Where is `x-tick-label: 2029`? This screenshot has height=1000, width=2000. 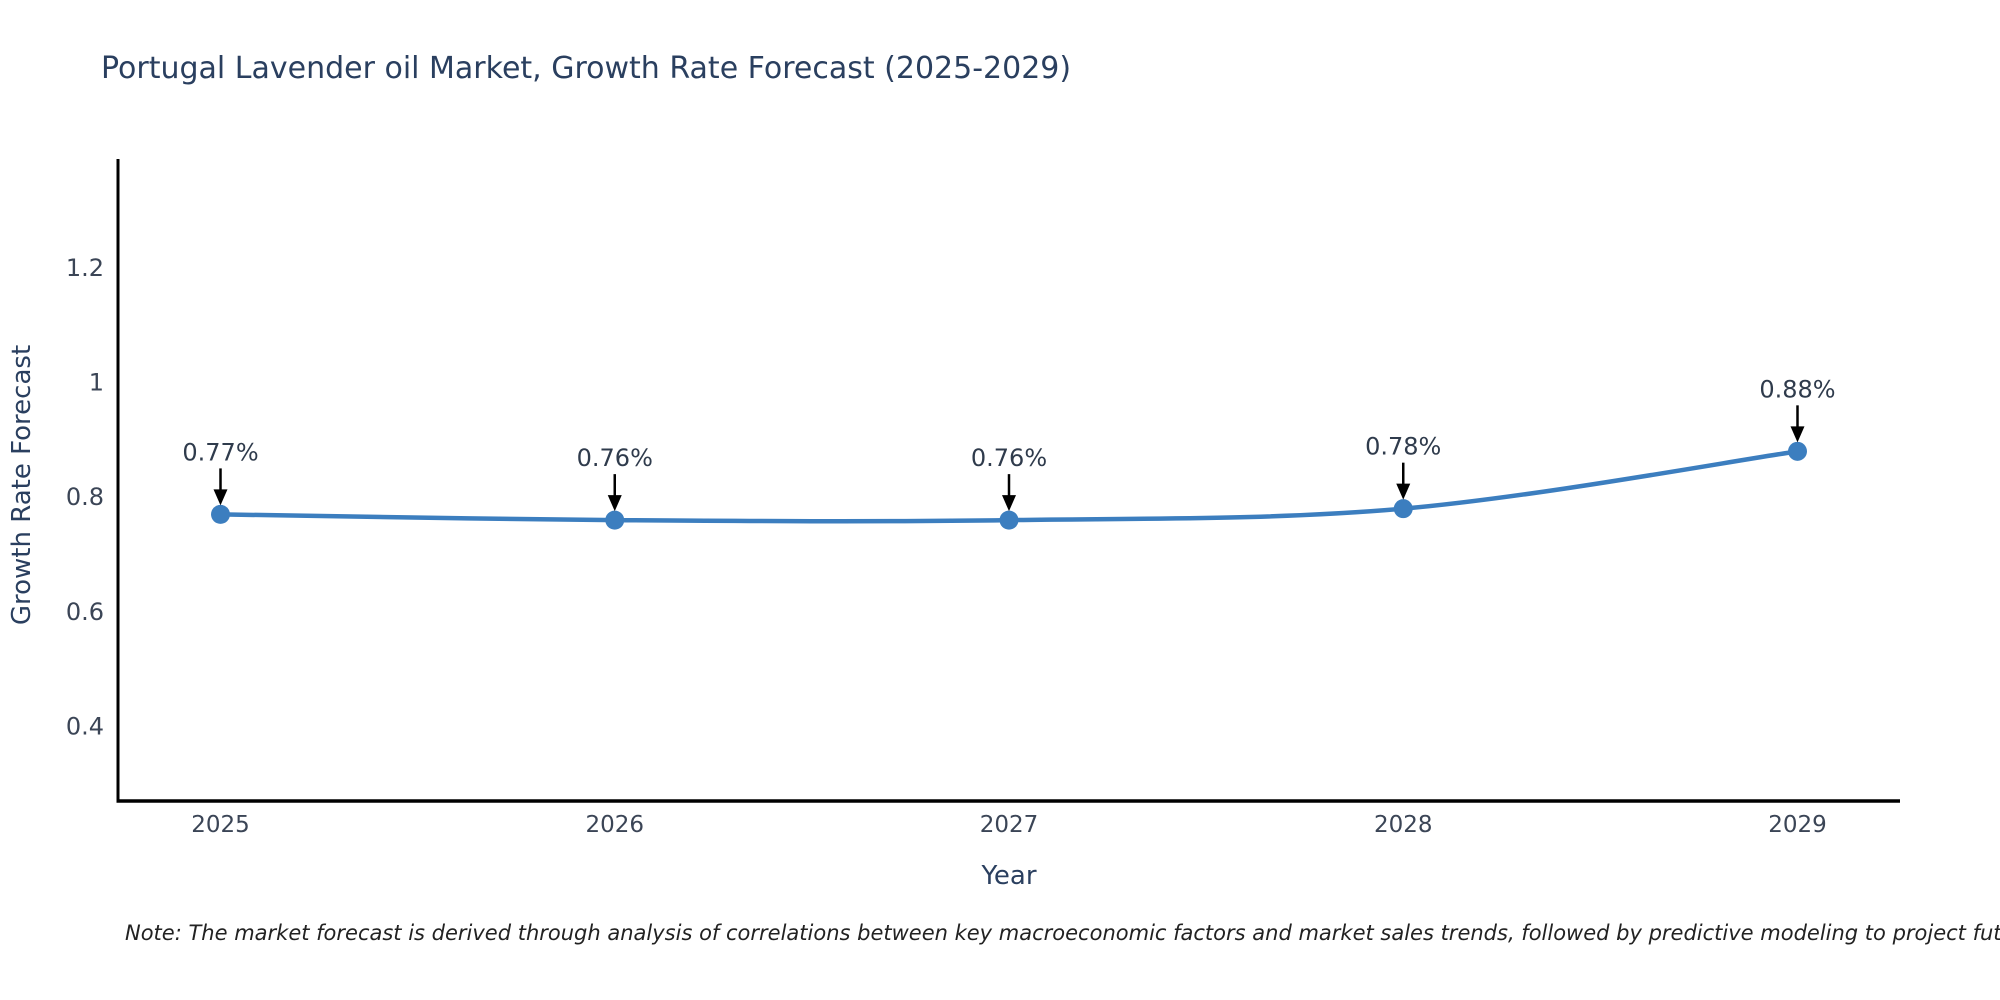
x-tick-label: 2029 is located at coordinates (1797, 825).